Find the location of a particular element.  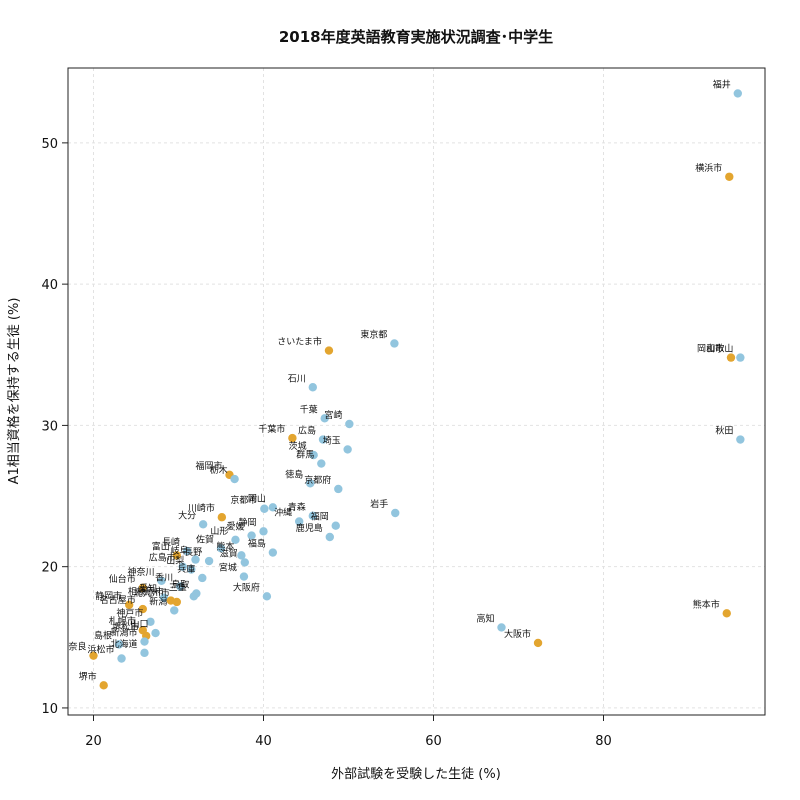

data-label: 新潟市 is located at coordinates (123, 633).